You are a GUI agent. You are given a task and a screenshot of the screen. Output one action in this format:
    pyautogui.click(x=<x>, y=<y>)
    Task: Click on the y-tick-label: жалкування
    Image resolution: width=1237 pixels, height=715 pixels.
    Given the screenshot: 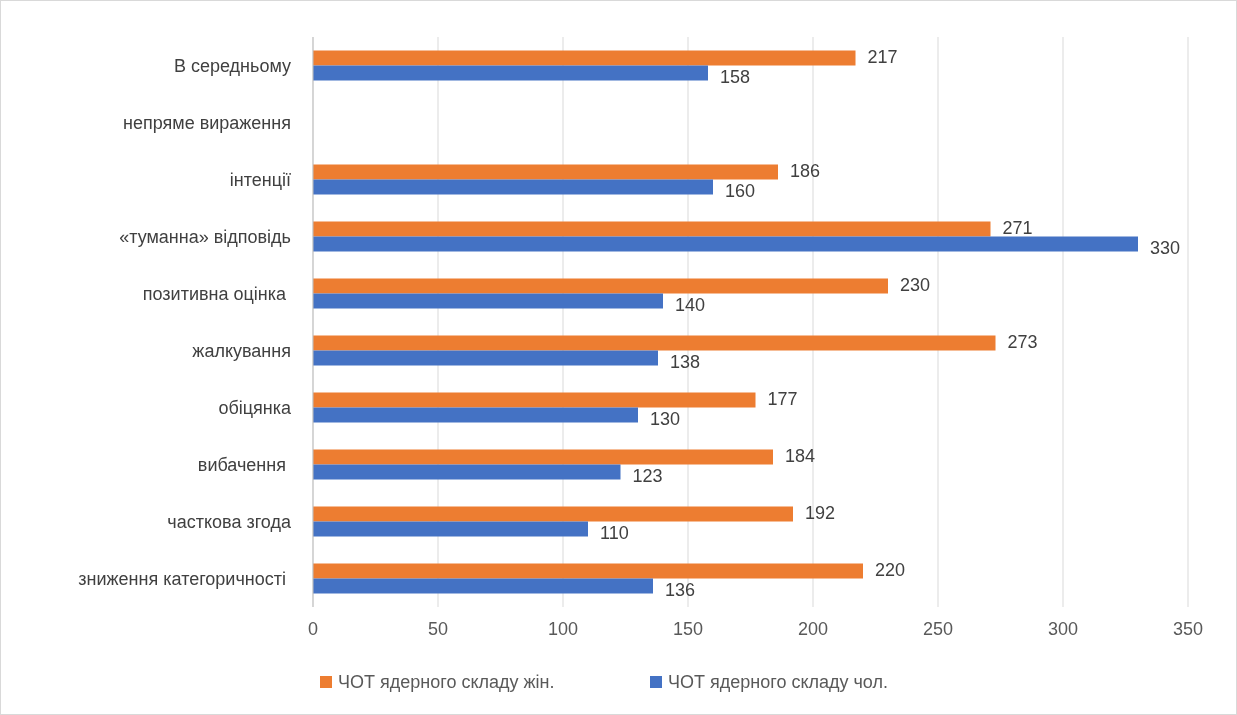 What is the action you would take?
    pyautogui.click(x=241, y=350)
    